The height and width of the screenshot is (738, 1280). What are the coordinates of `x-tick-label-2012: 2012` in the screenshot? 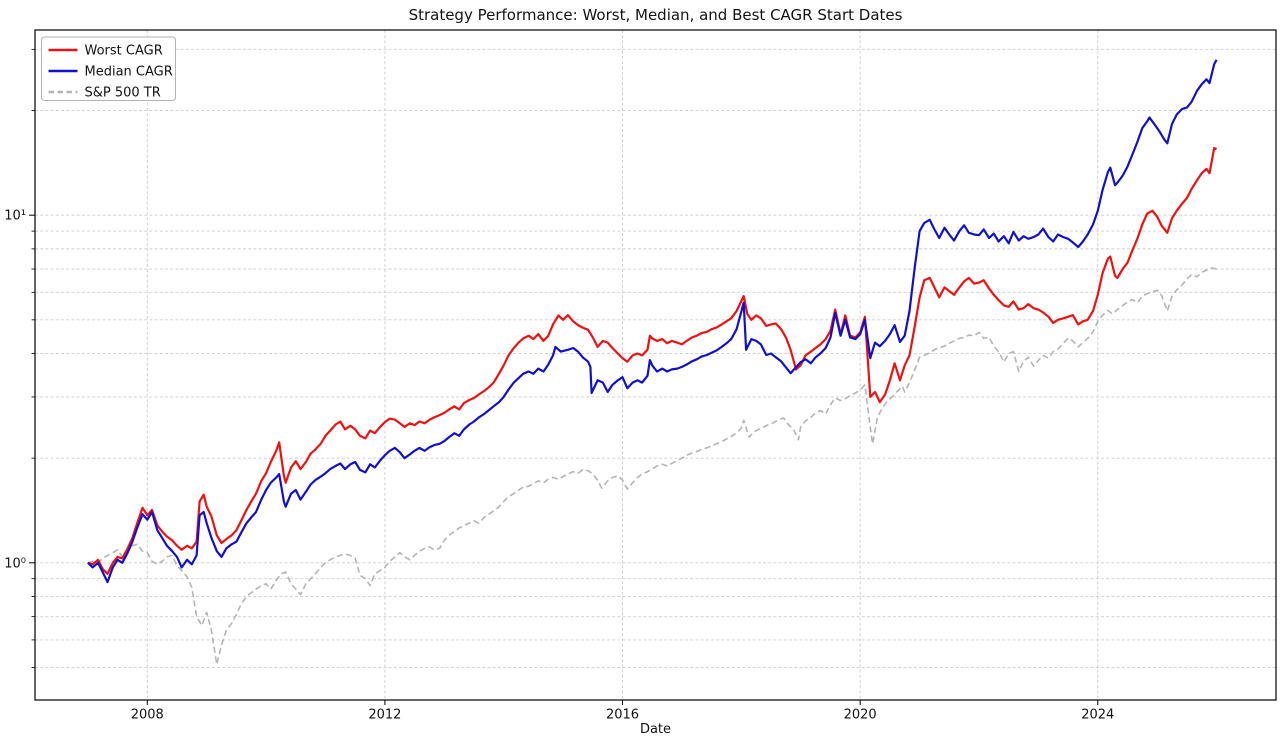 It's located at (384, 715).